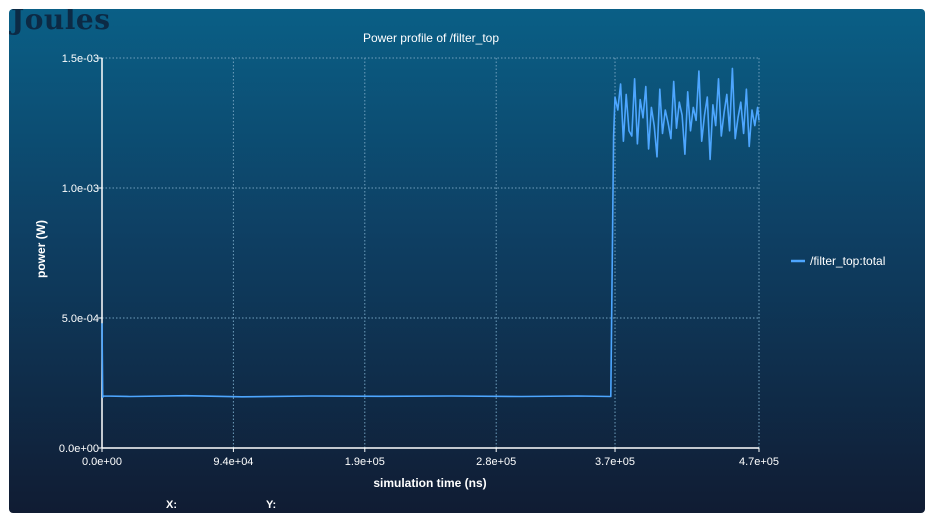  What do you see at coordinates (429, 483) in the screenshot?
I see `x-axis-label: simulation time (ns)` at bounding box center [429, 483].